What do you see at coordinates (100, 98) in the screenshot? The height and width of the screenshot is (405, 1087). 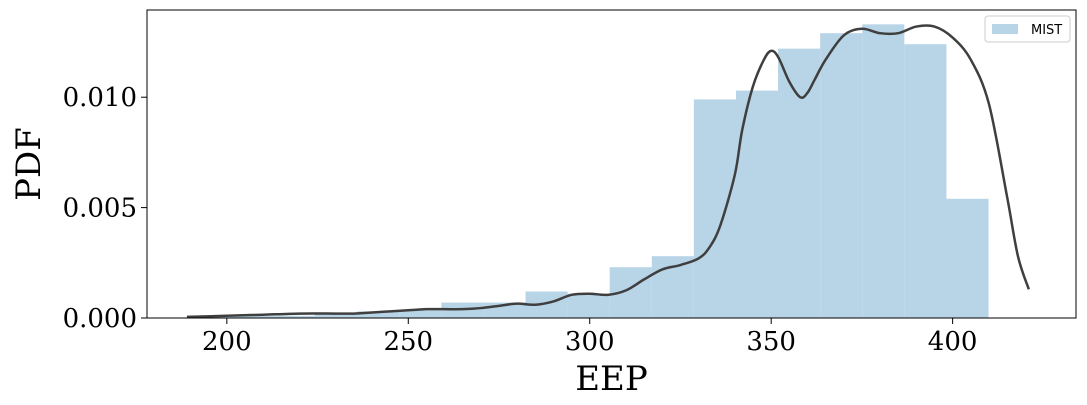 I see `y-tick-label: 0.010` at bounding box center [100, 98].